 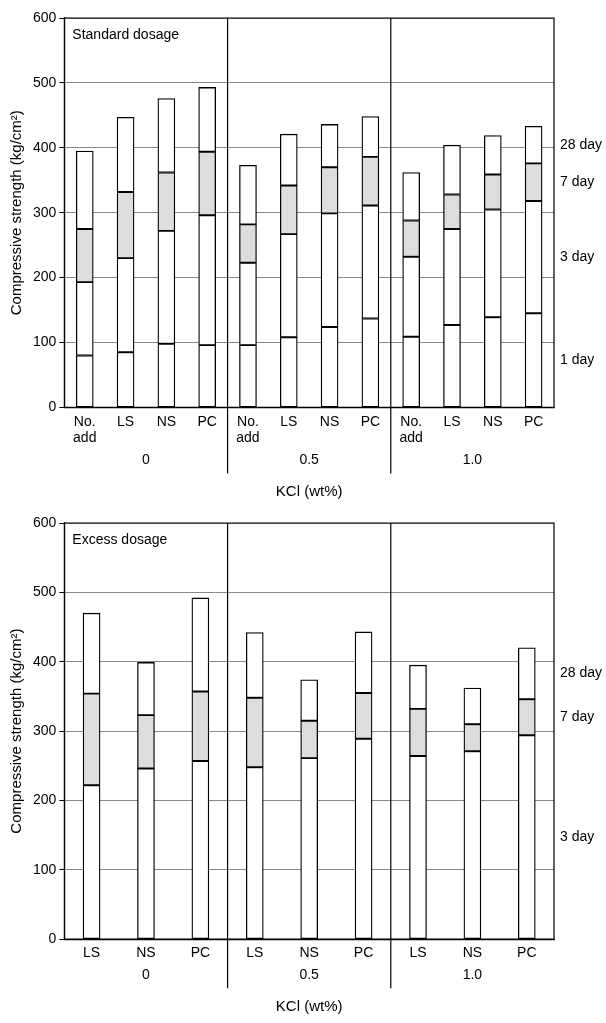 What do you see at coordinates (120, 538) in the screenshot?
I see `text: Excess dosage` at bounding box center [120, 538].